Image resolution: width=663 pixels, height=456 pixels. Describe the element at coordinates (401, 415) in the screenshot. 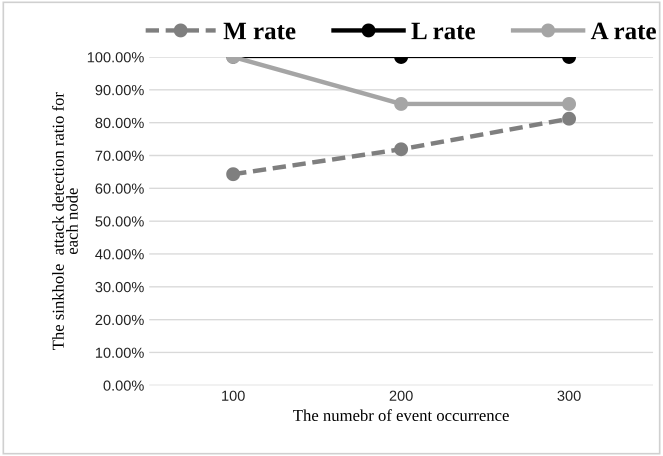

I see `x-axis-title: The numebr of event occurrence` at that location.